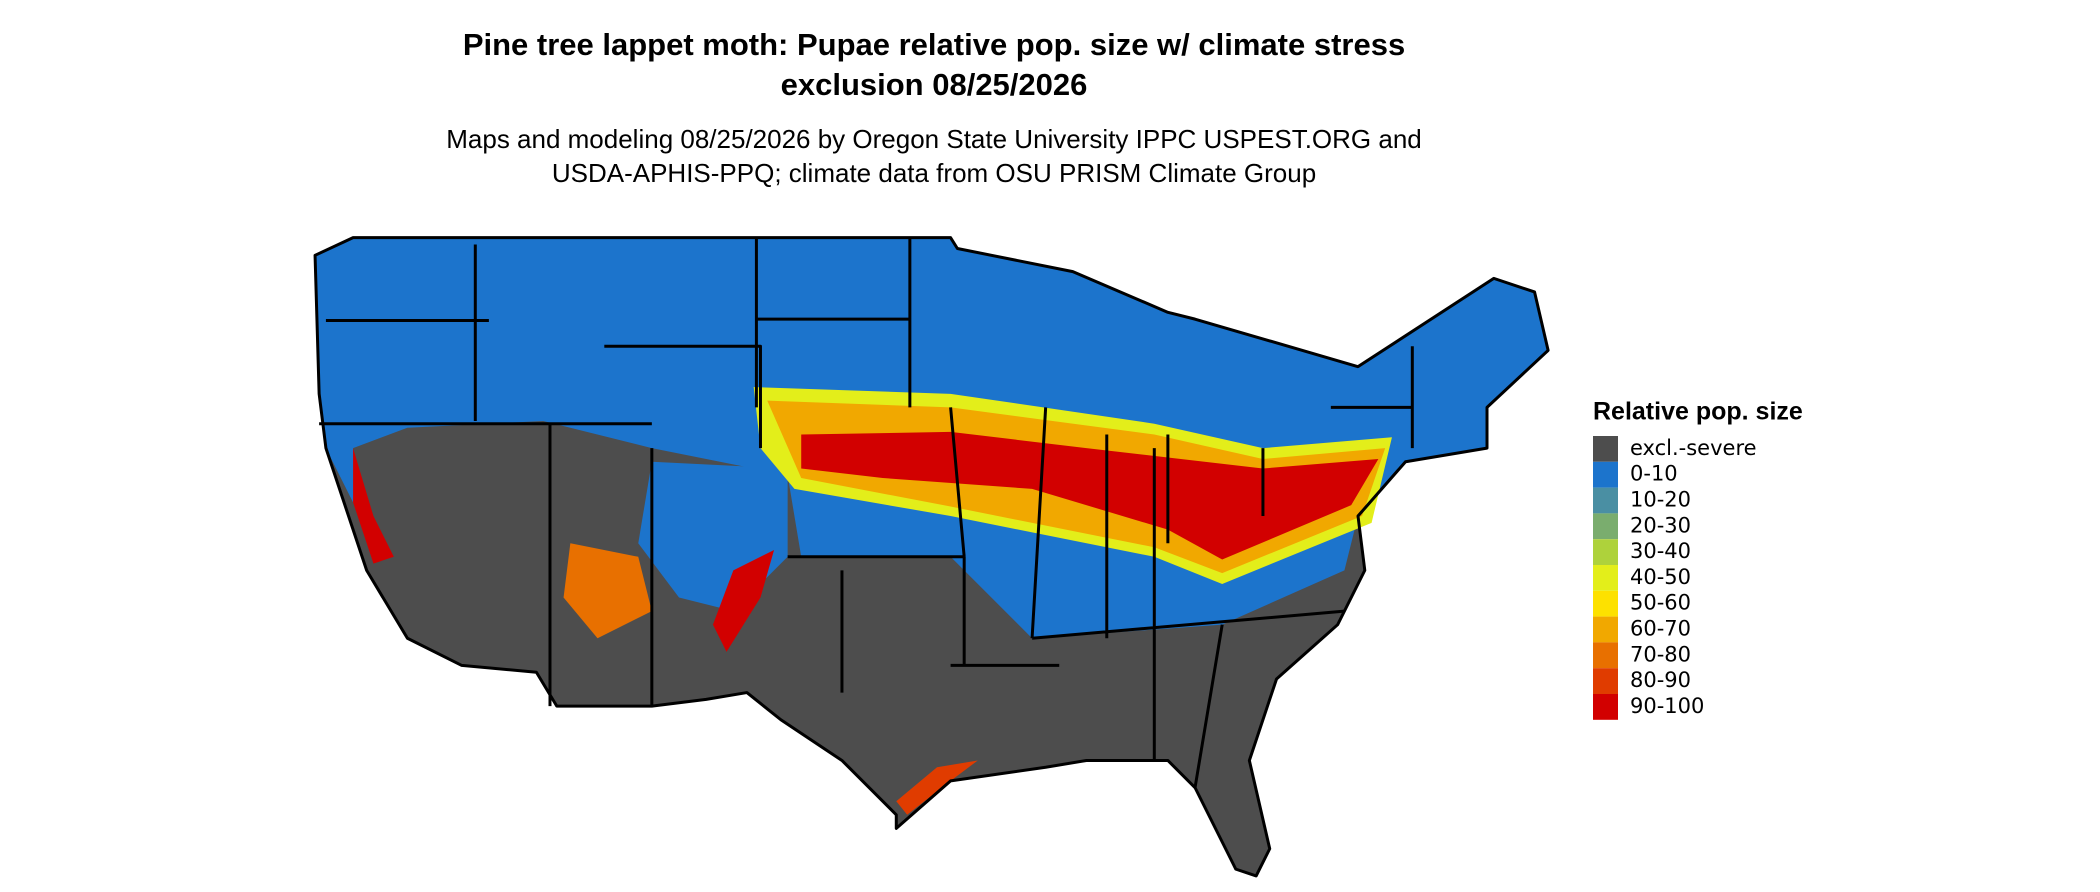 Image resolution: width=2100 pixels, height=892 pixels. What do you see at coordinates (1660, 525) in the screenshot?
I see `legend-label: 20-30` at bounding box center [1660, 525].